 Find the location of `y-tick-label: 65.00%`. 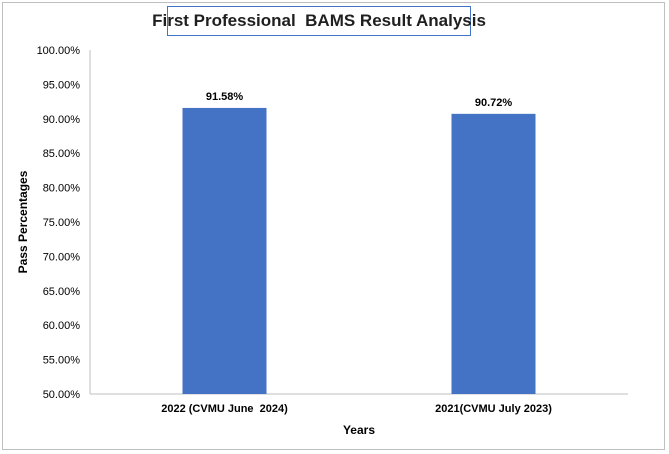

y-tick-label: 65.00% is located at coordinates (62, 292).